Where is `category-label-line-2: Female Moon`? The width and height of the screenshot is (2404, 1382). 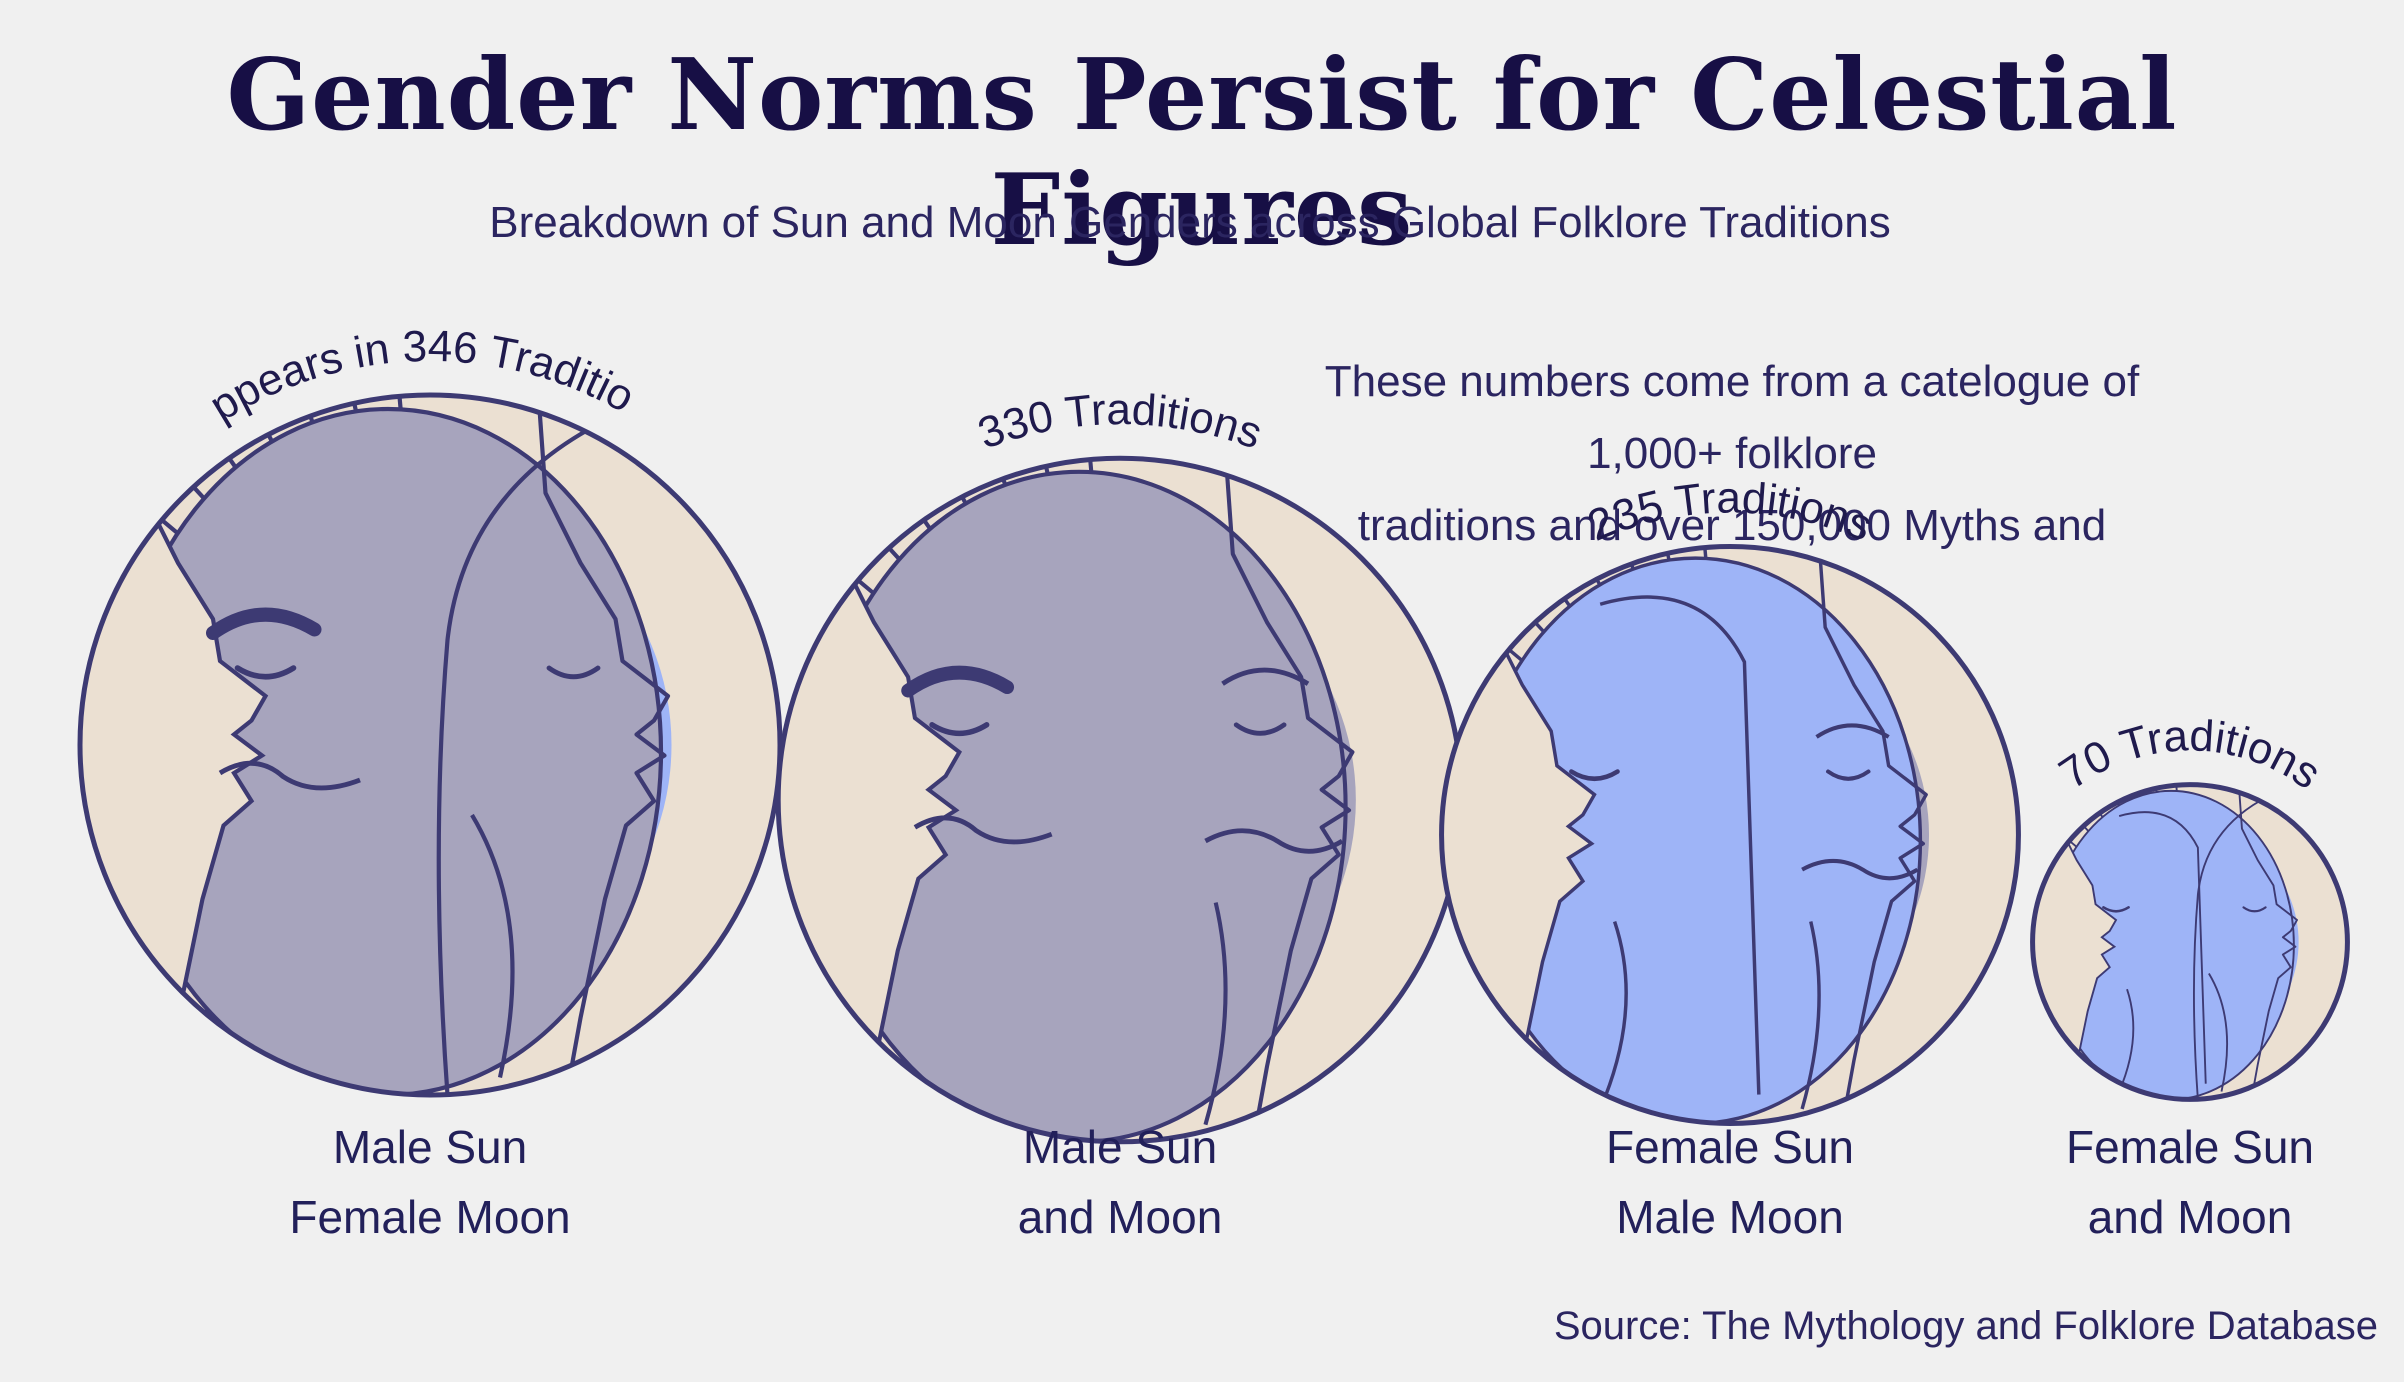 category-label-line-2: Female Moon is located at coordinates (430, 1217).